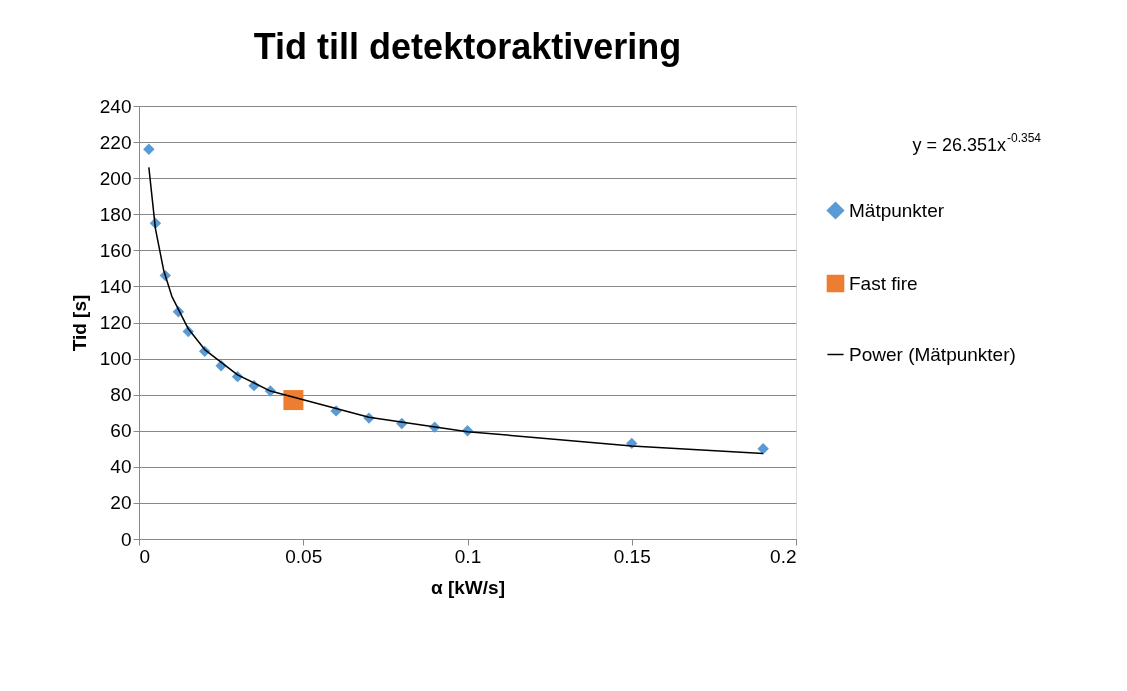 This screenshot has width=1127, height=691. What do you see at coordinates (783, 556) in the screenshot?
I see `x-tick-label: 0.2` at bounding box center [783, 556].